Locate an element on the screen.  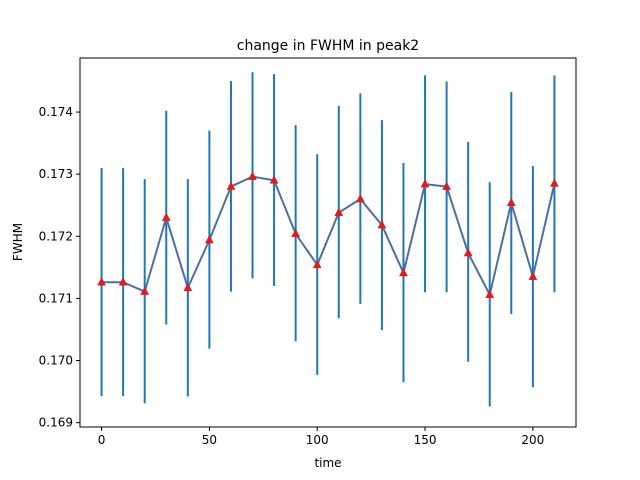
y-tick-label: 0.171 is located at coordinates (56, 298).